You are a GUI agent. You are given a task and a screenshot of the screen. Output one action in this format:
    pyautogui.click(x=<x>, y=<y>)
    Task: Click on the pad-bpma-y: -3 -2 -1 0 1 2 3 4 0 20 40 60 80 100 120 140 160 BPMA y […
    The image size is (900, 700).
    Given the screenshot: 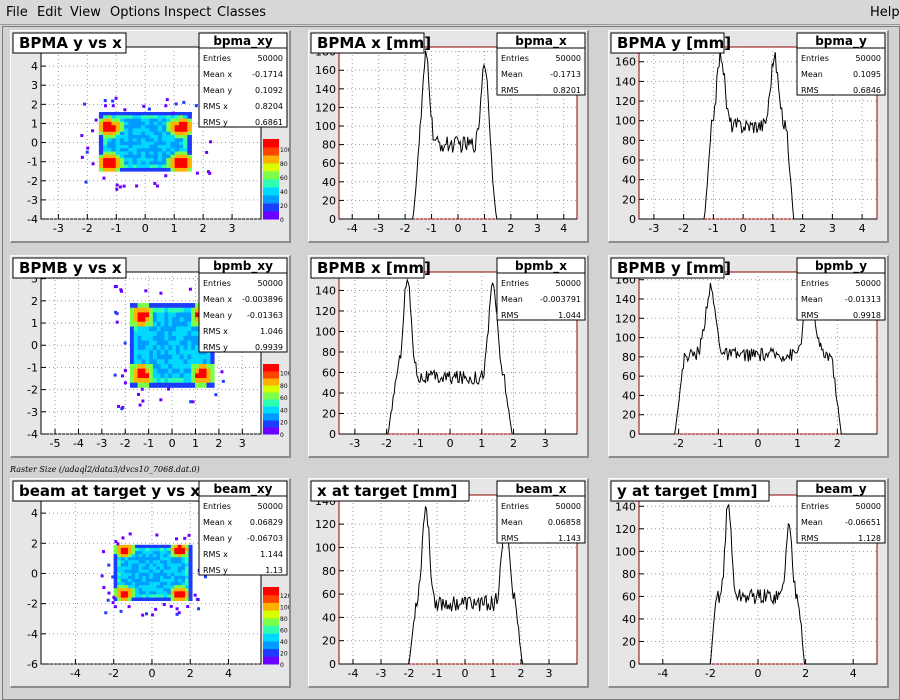 What is the action you would take?
    pyautogui.click(x=748, y=136)
    